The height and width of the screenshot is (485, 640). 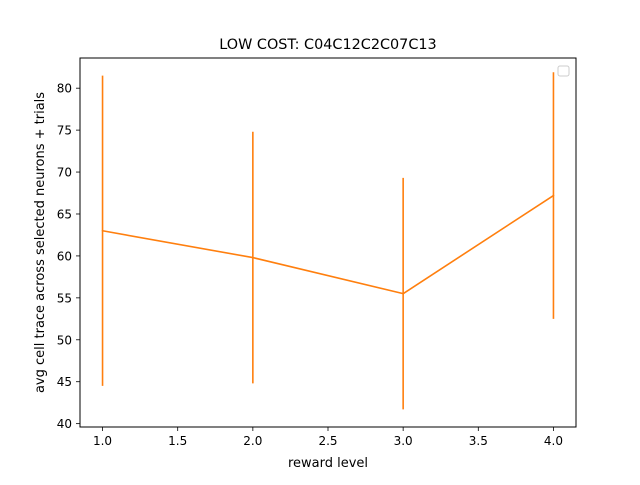 What do you see at coordinates (64, 256) in the screenshot?
I see `y-tick-label: 60` at bounding box center [64, 256].